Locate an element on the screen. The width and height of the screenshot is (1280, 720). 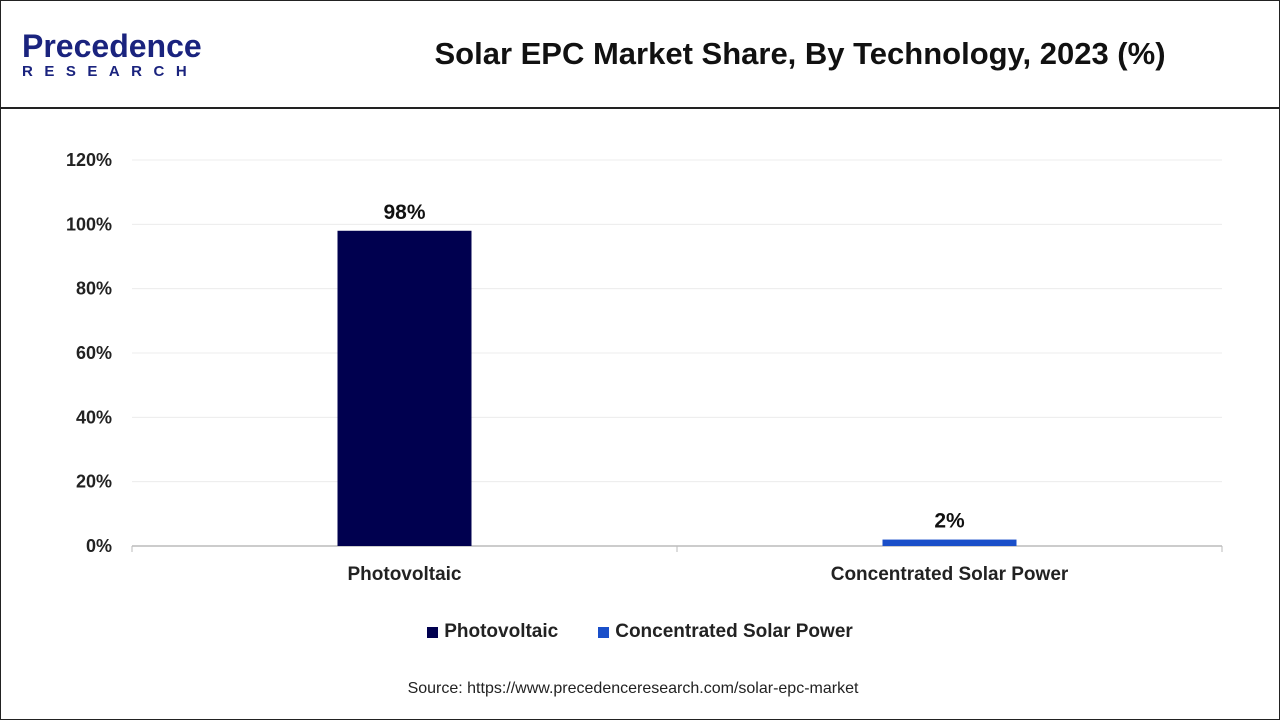
x-tick-label: Concentrated Solar Power is located at coordinates (950, 574).